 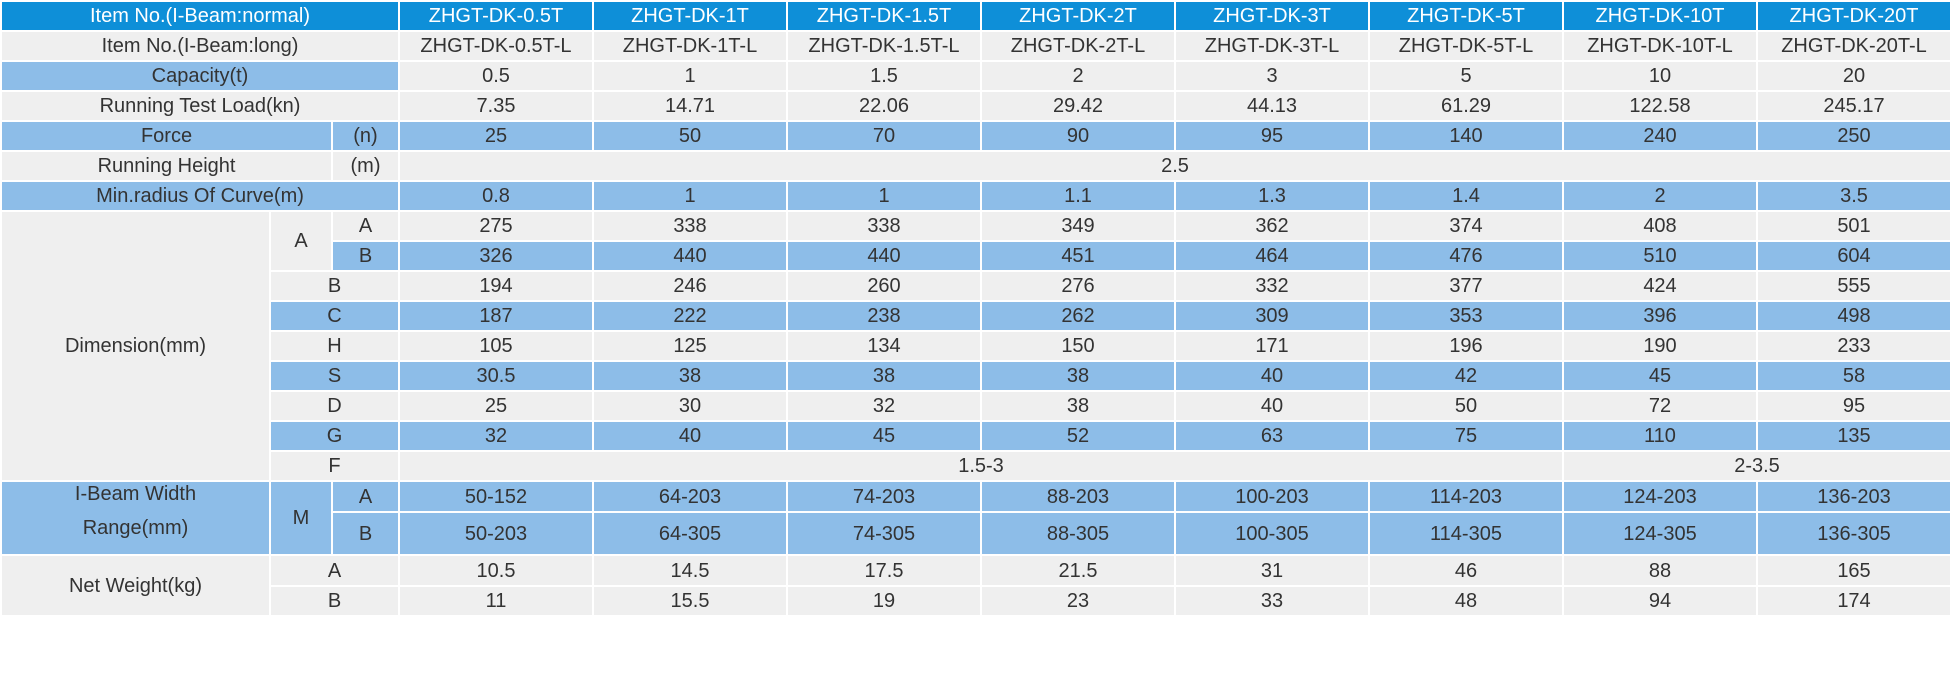 I want to click on net-weight-sub-label: A, so click(x=334, y=570).